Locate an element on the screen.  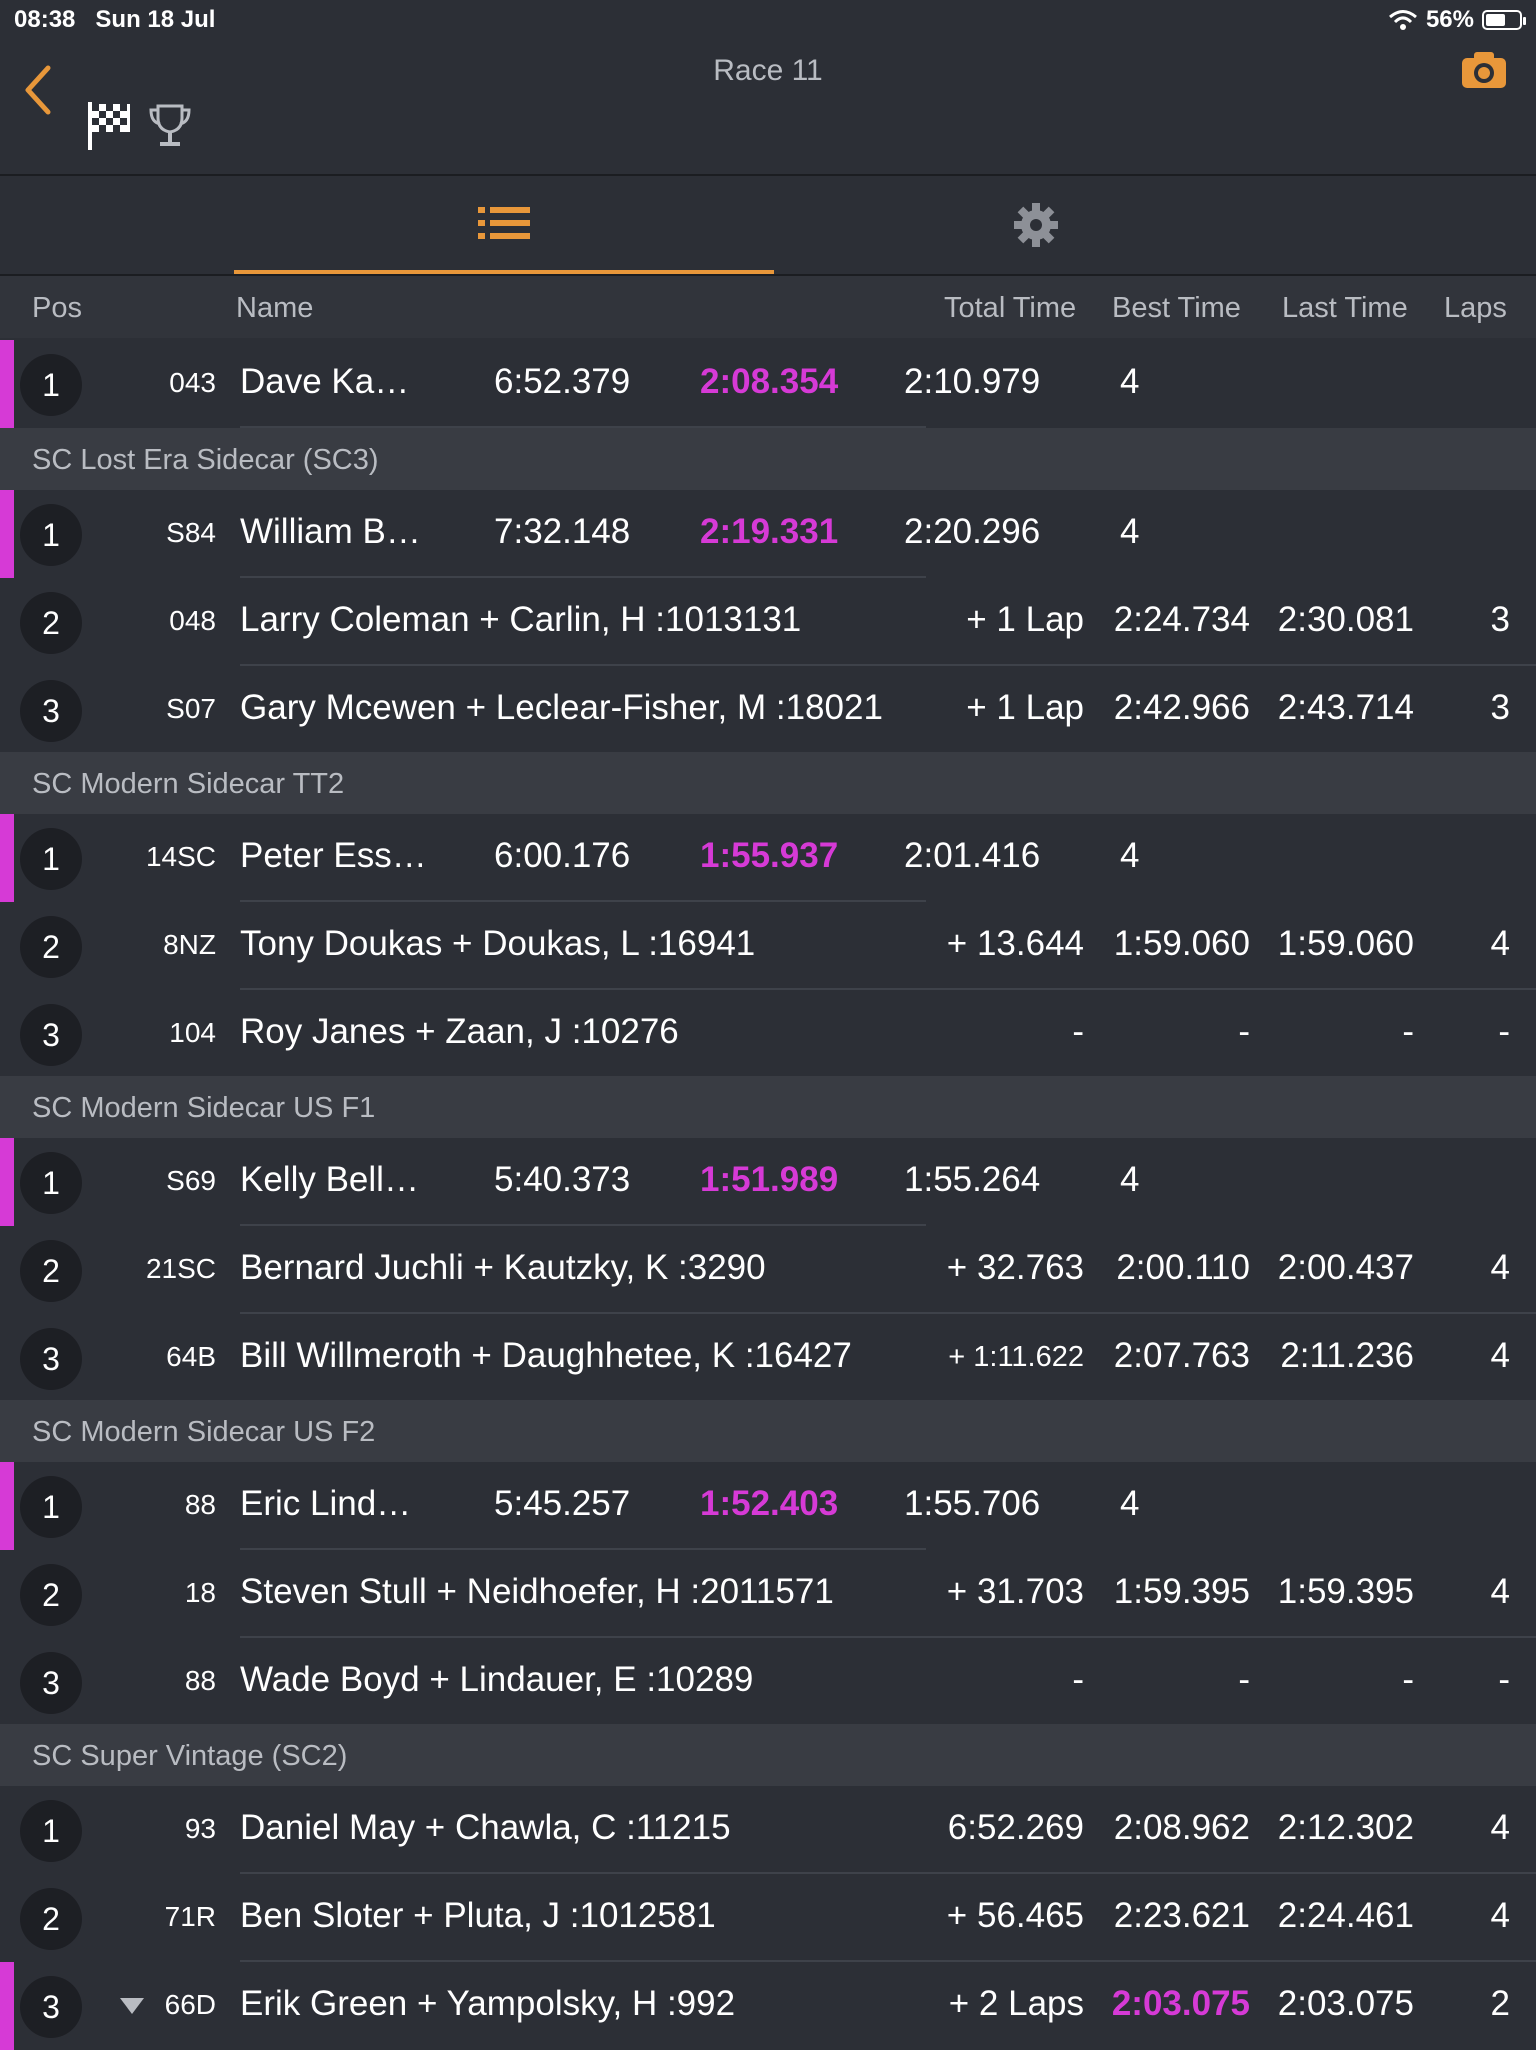
checckered-flag-icon is located at coordinates (109, 126).